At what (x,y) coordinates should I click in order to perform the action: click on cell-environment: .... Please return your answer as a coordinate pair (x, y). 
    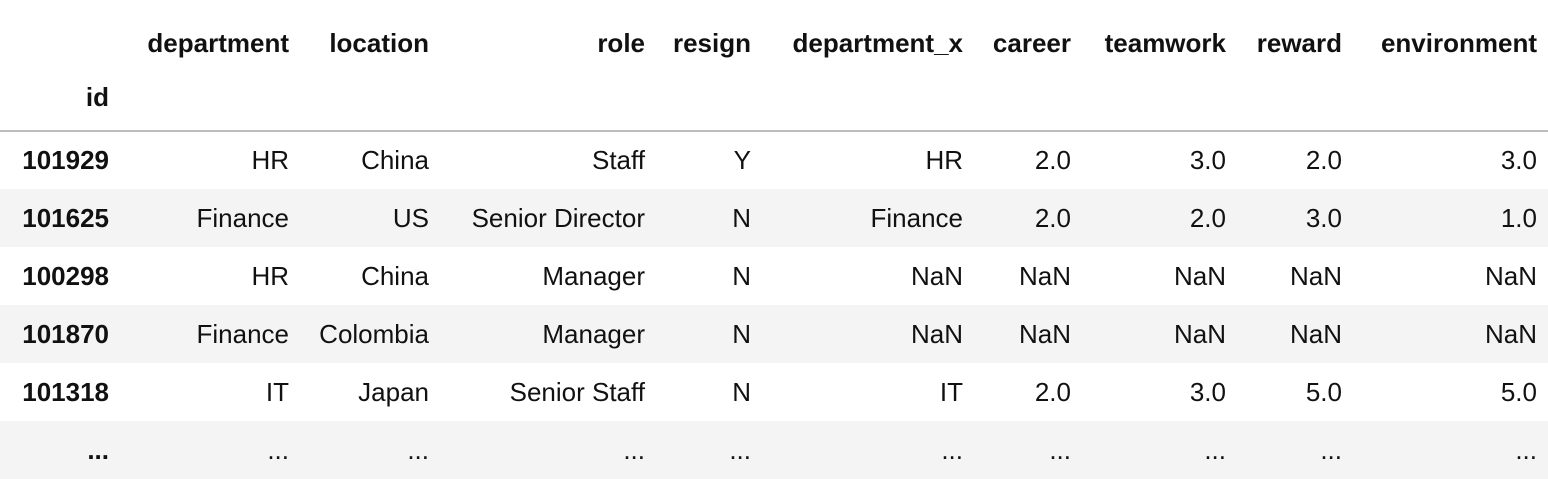
    Looking at the image, I should click on (1526, 449).